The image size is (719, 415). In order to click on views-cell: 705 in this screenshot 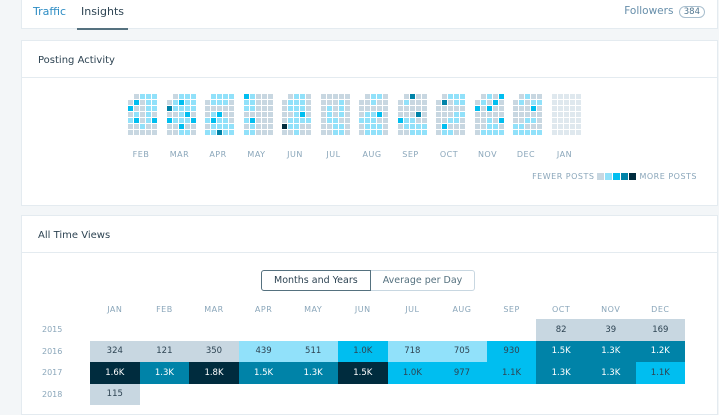, I will do `click(462, 351)`.